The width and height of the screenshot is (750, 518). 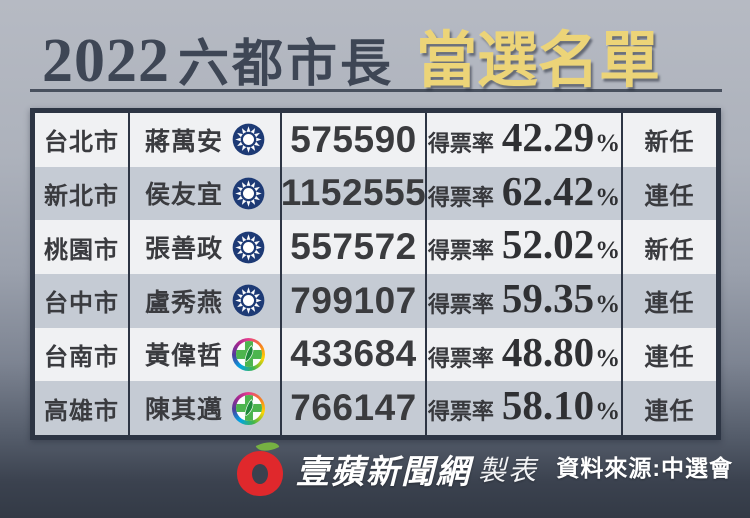 What do you see at coordinates (538, 61) in the screenshot?
I see `title-highlight: 當選名單` at bounding box center [538, 61].